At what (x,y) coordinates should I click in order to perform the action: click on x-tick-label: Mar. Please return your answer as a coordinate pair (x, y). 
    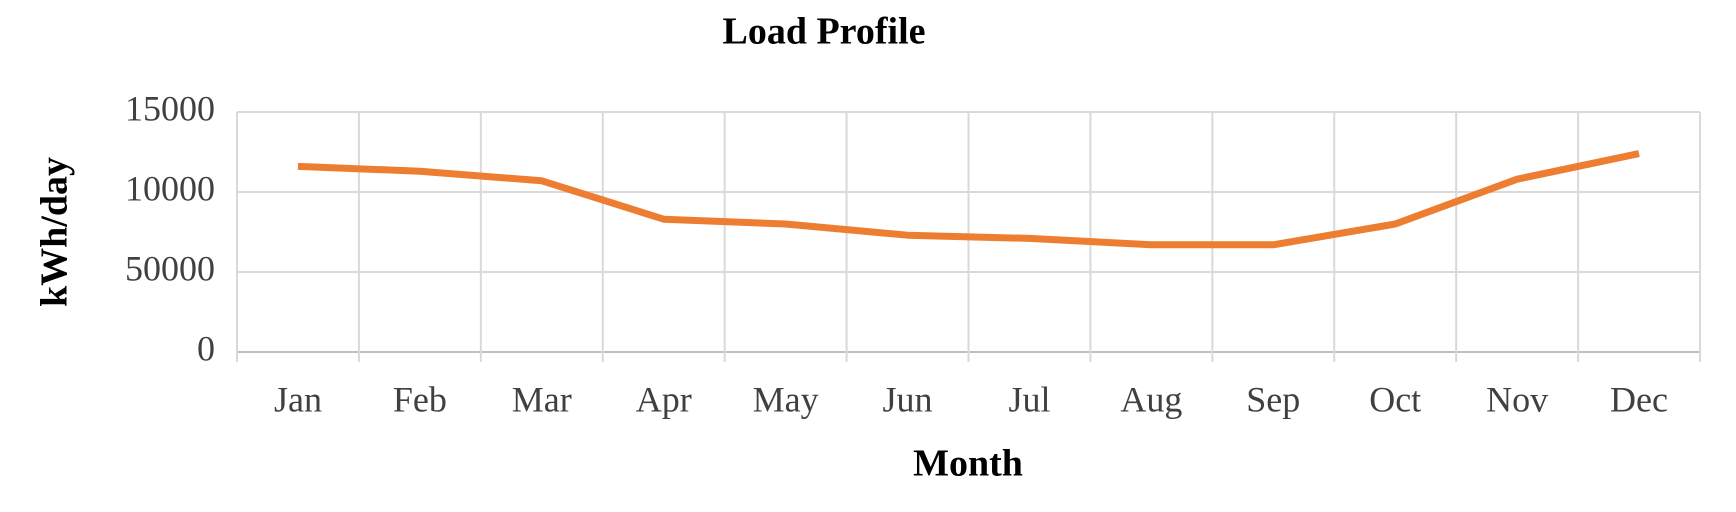
    Looking at the image, I should click on (542, 399).